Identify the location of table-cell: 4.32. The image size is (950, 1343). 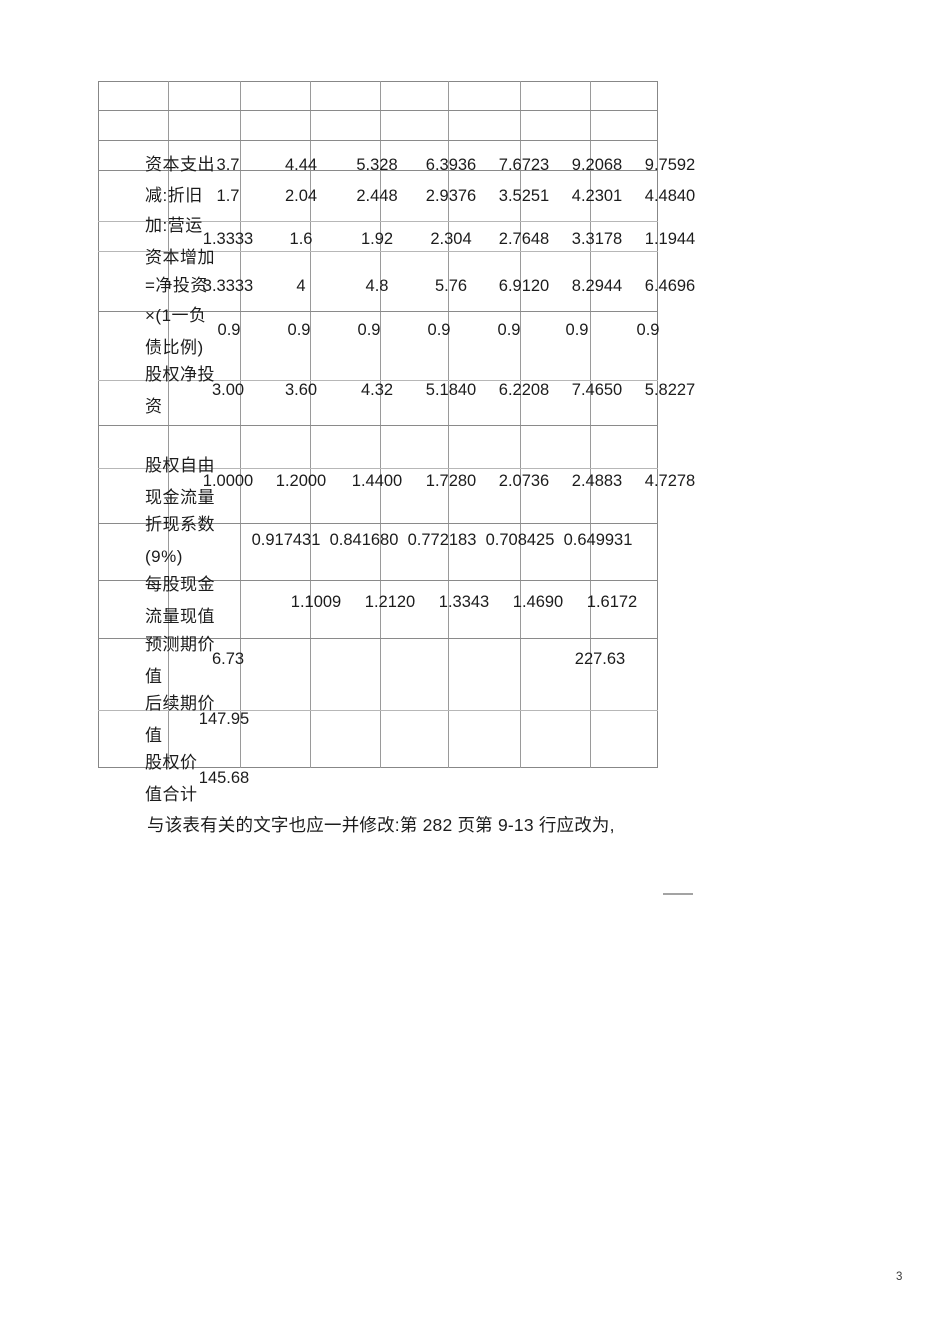
(377, 390).